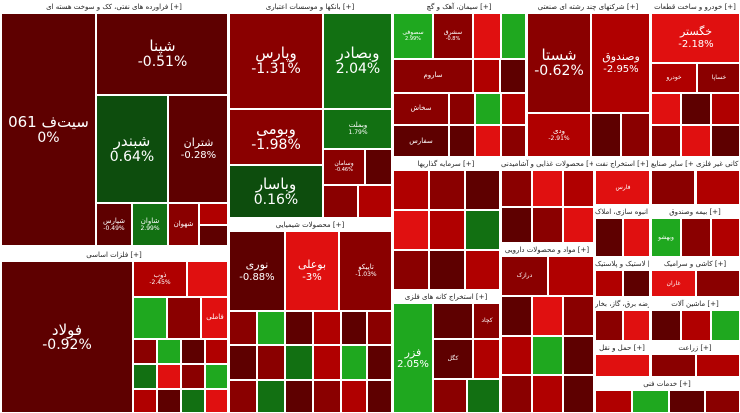 The height and width of the screenshot is (413, 740). What do you see at coordinates (421, 109) in the screenshot?
I see `tile-sekhash: سخاش` at bounding box center [421, 109].